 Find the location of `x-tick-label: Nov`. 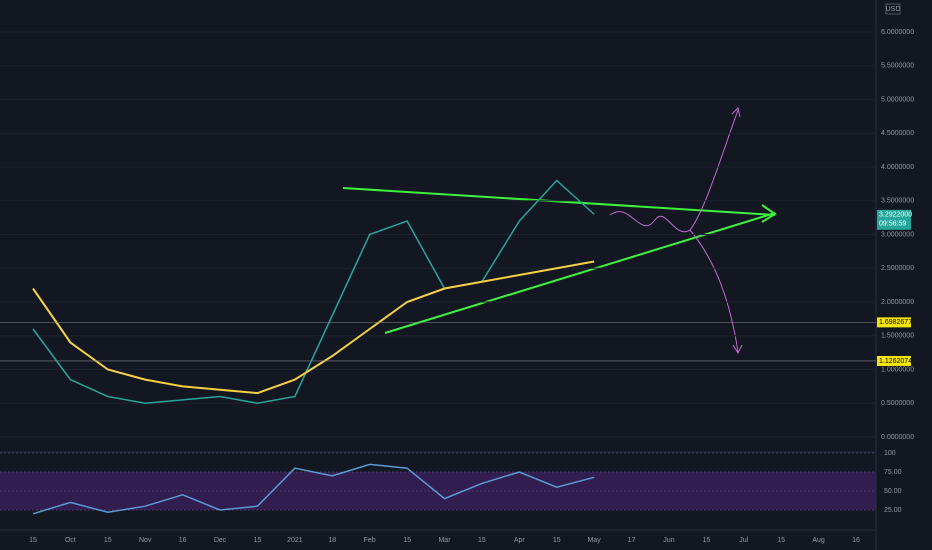

x-tick-label: Nov is located at coordinates (145, 540).